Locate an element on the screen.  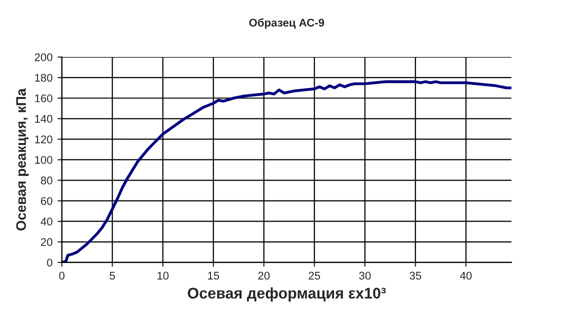
x-tick-label: 40 is located at coordinates (466, 276).